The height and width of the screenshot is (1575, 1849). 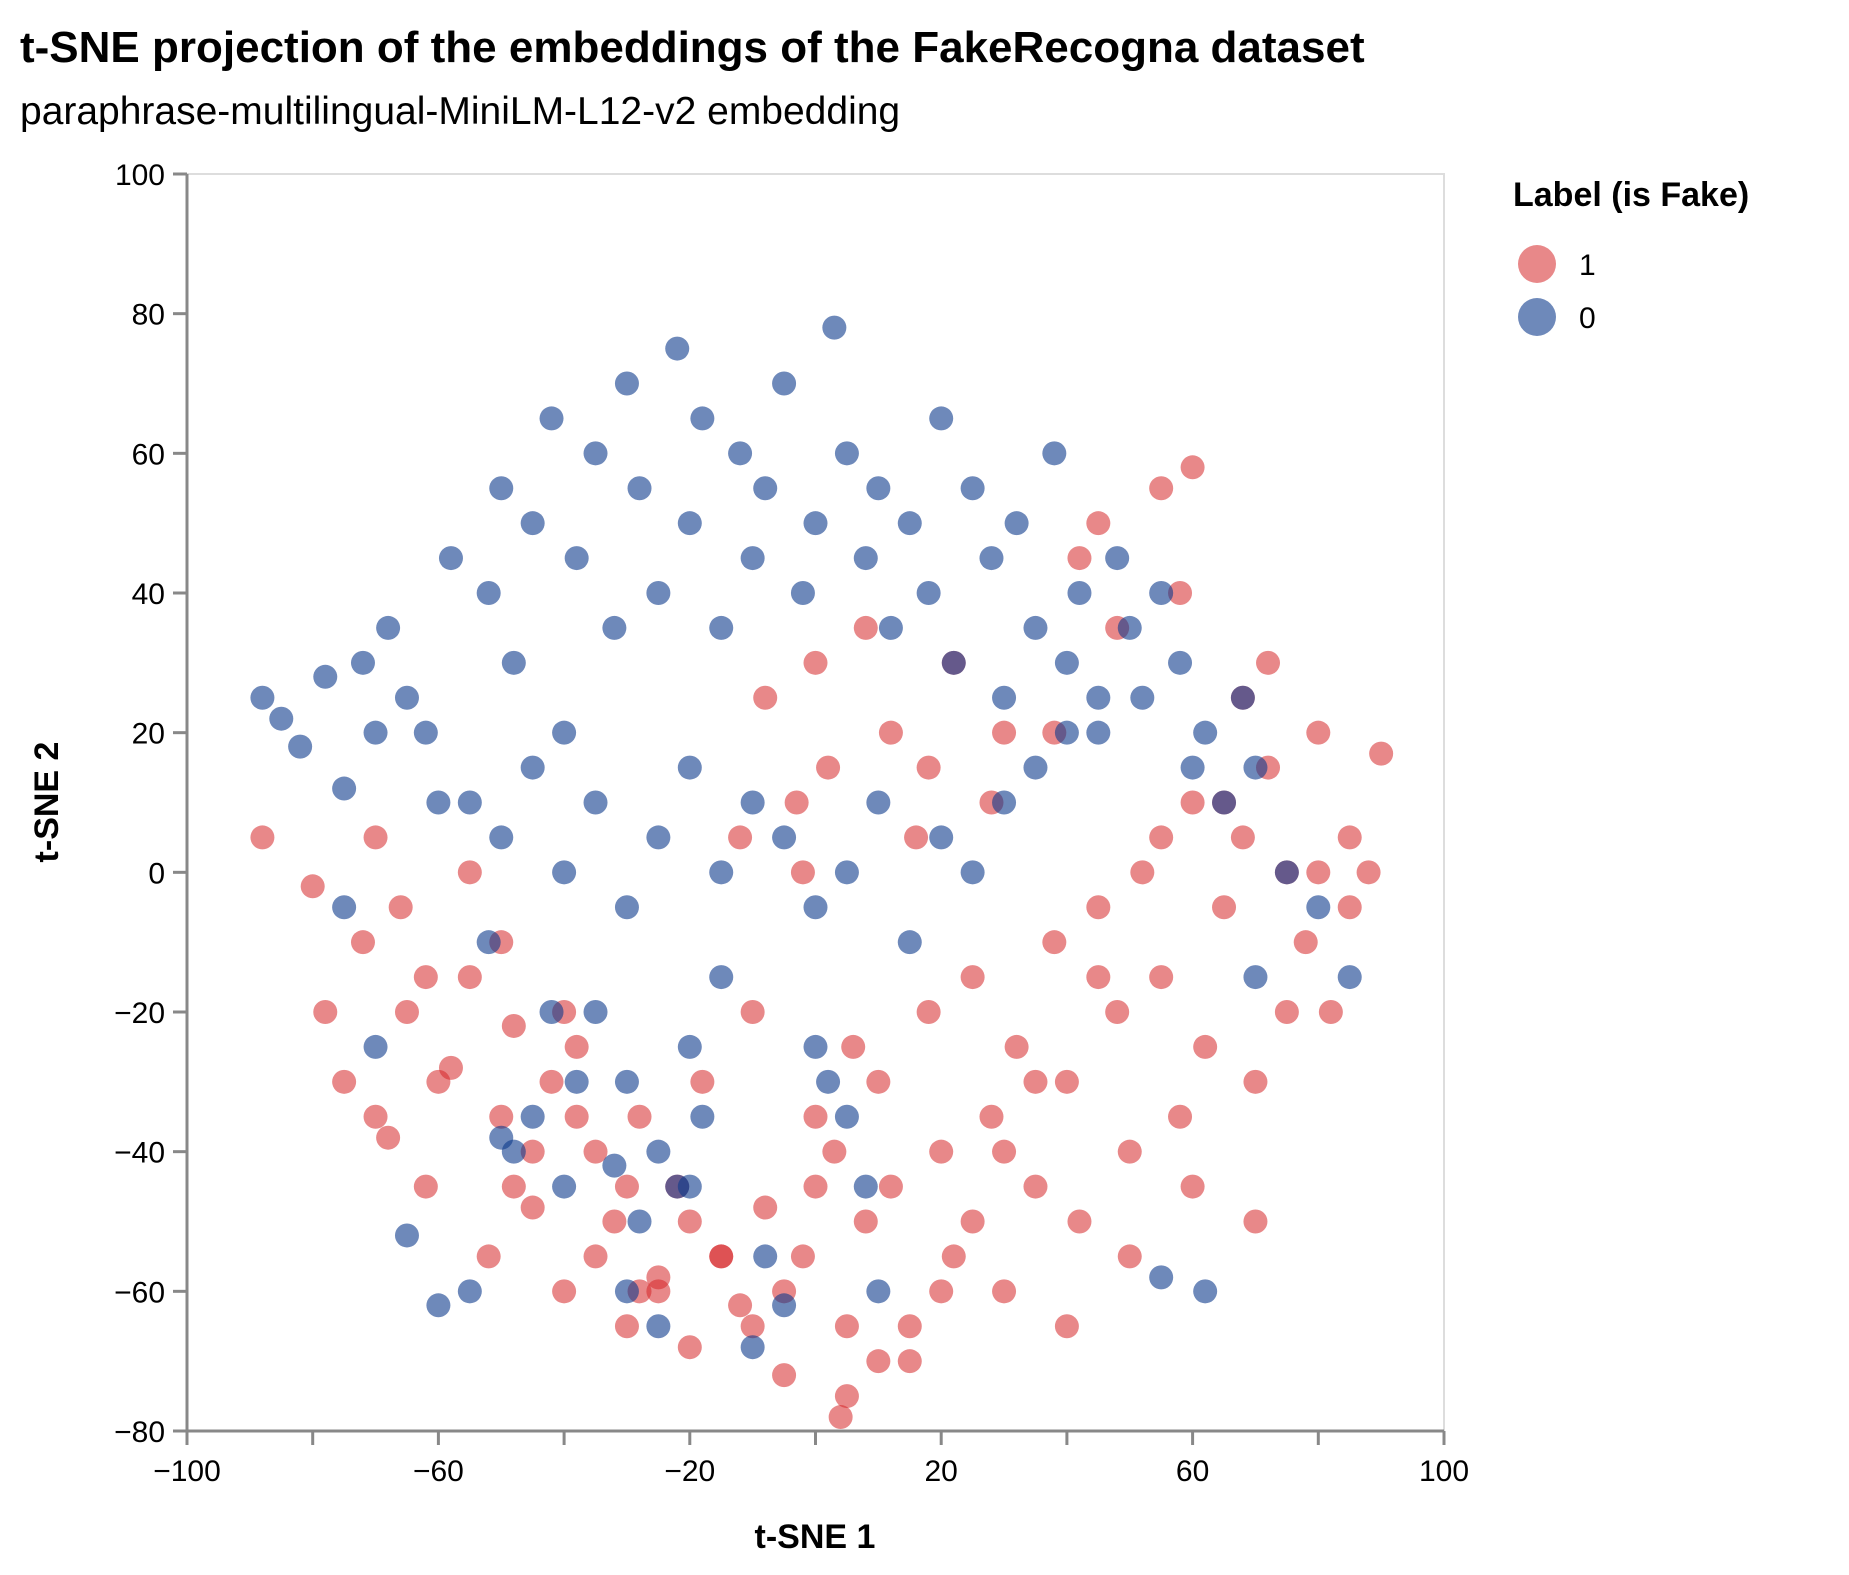 I want to click on y-tick-label: 80, so click(x=148, y=315).